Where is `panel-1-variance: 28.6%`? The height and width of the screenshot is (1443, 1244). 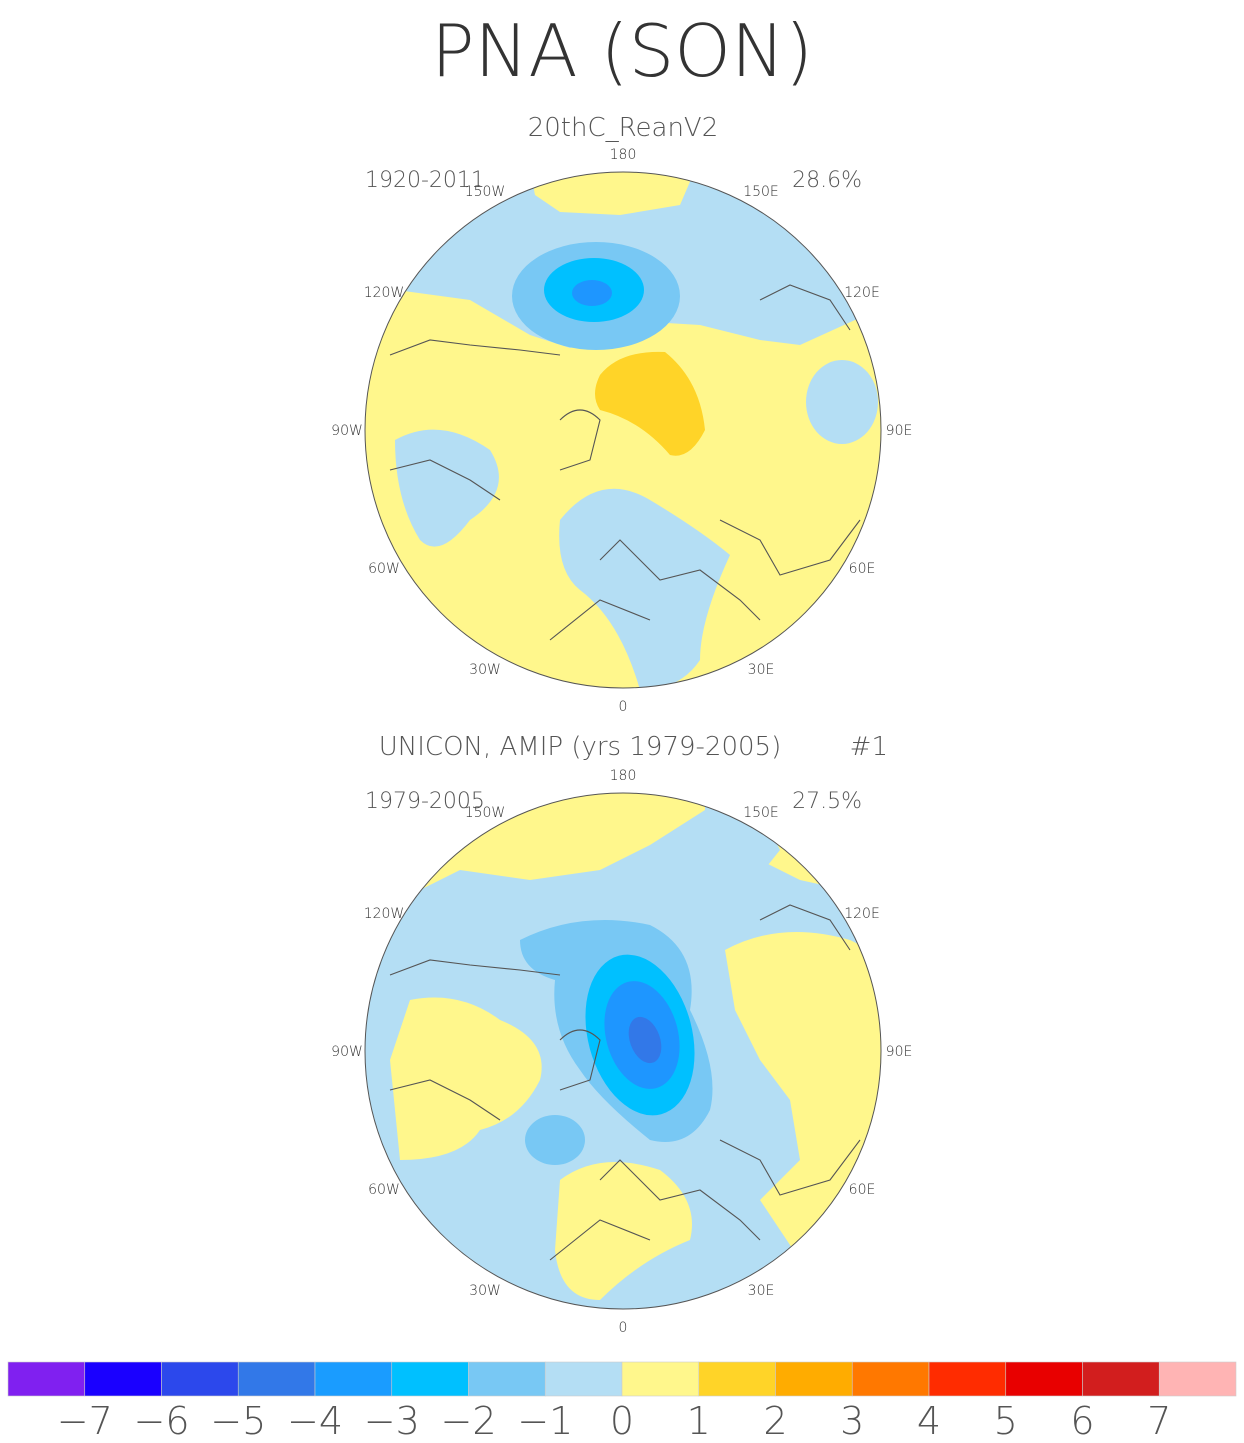 panel-1-variance: 28.6% is located at coordinates (827, 180).